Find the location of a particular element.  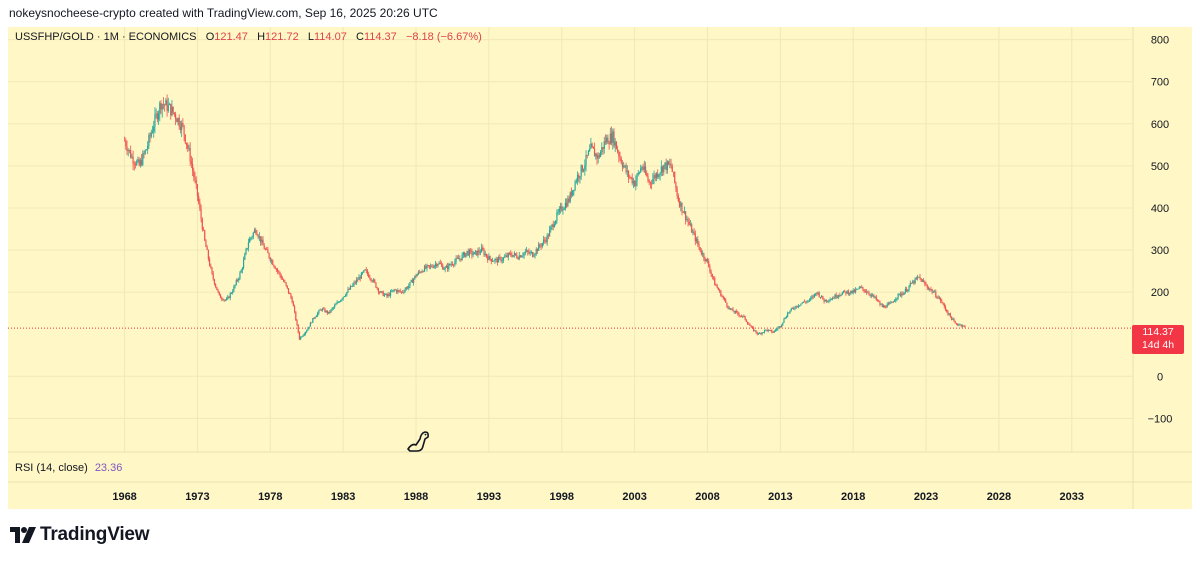

symbol-title: USSFHP/GOLD · 1M · ECONOMICS is located at coordinates (106, 37).